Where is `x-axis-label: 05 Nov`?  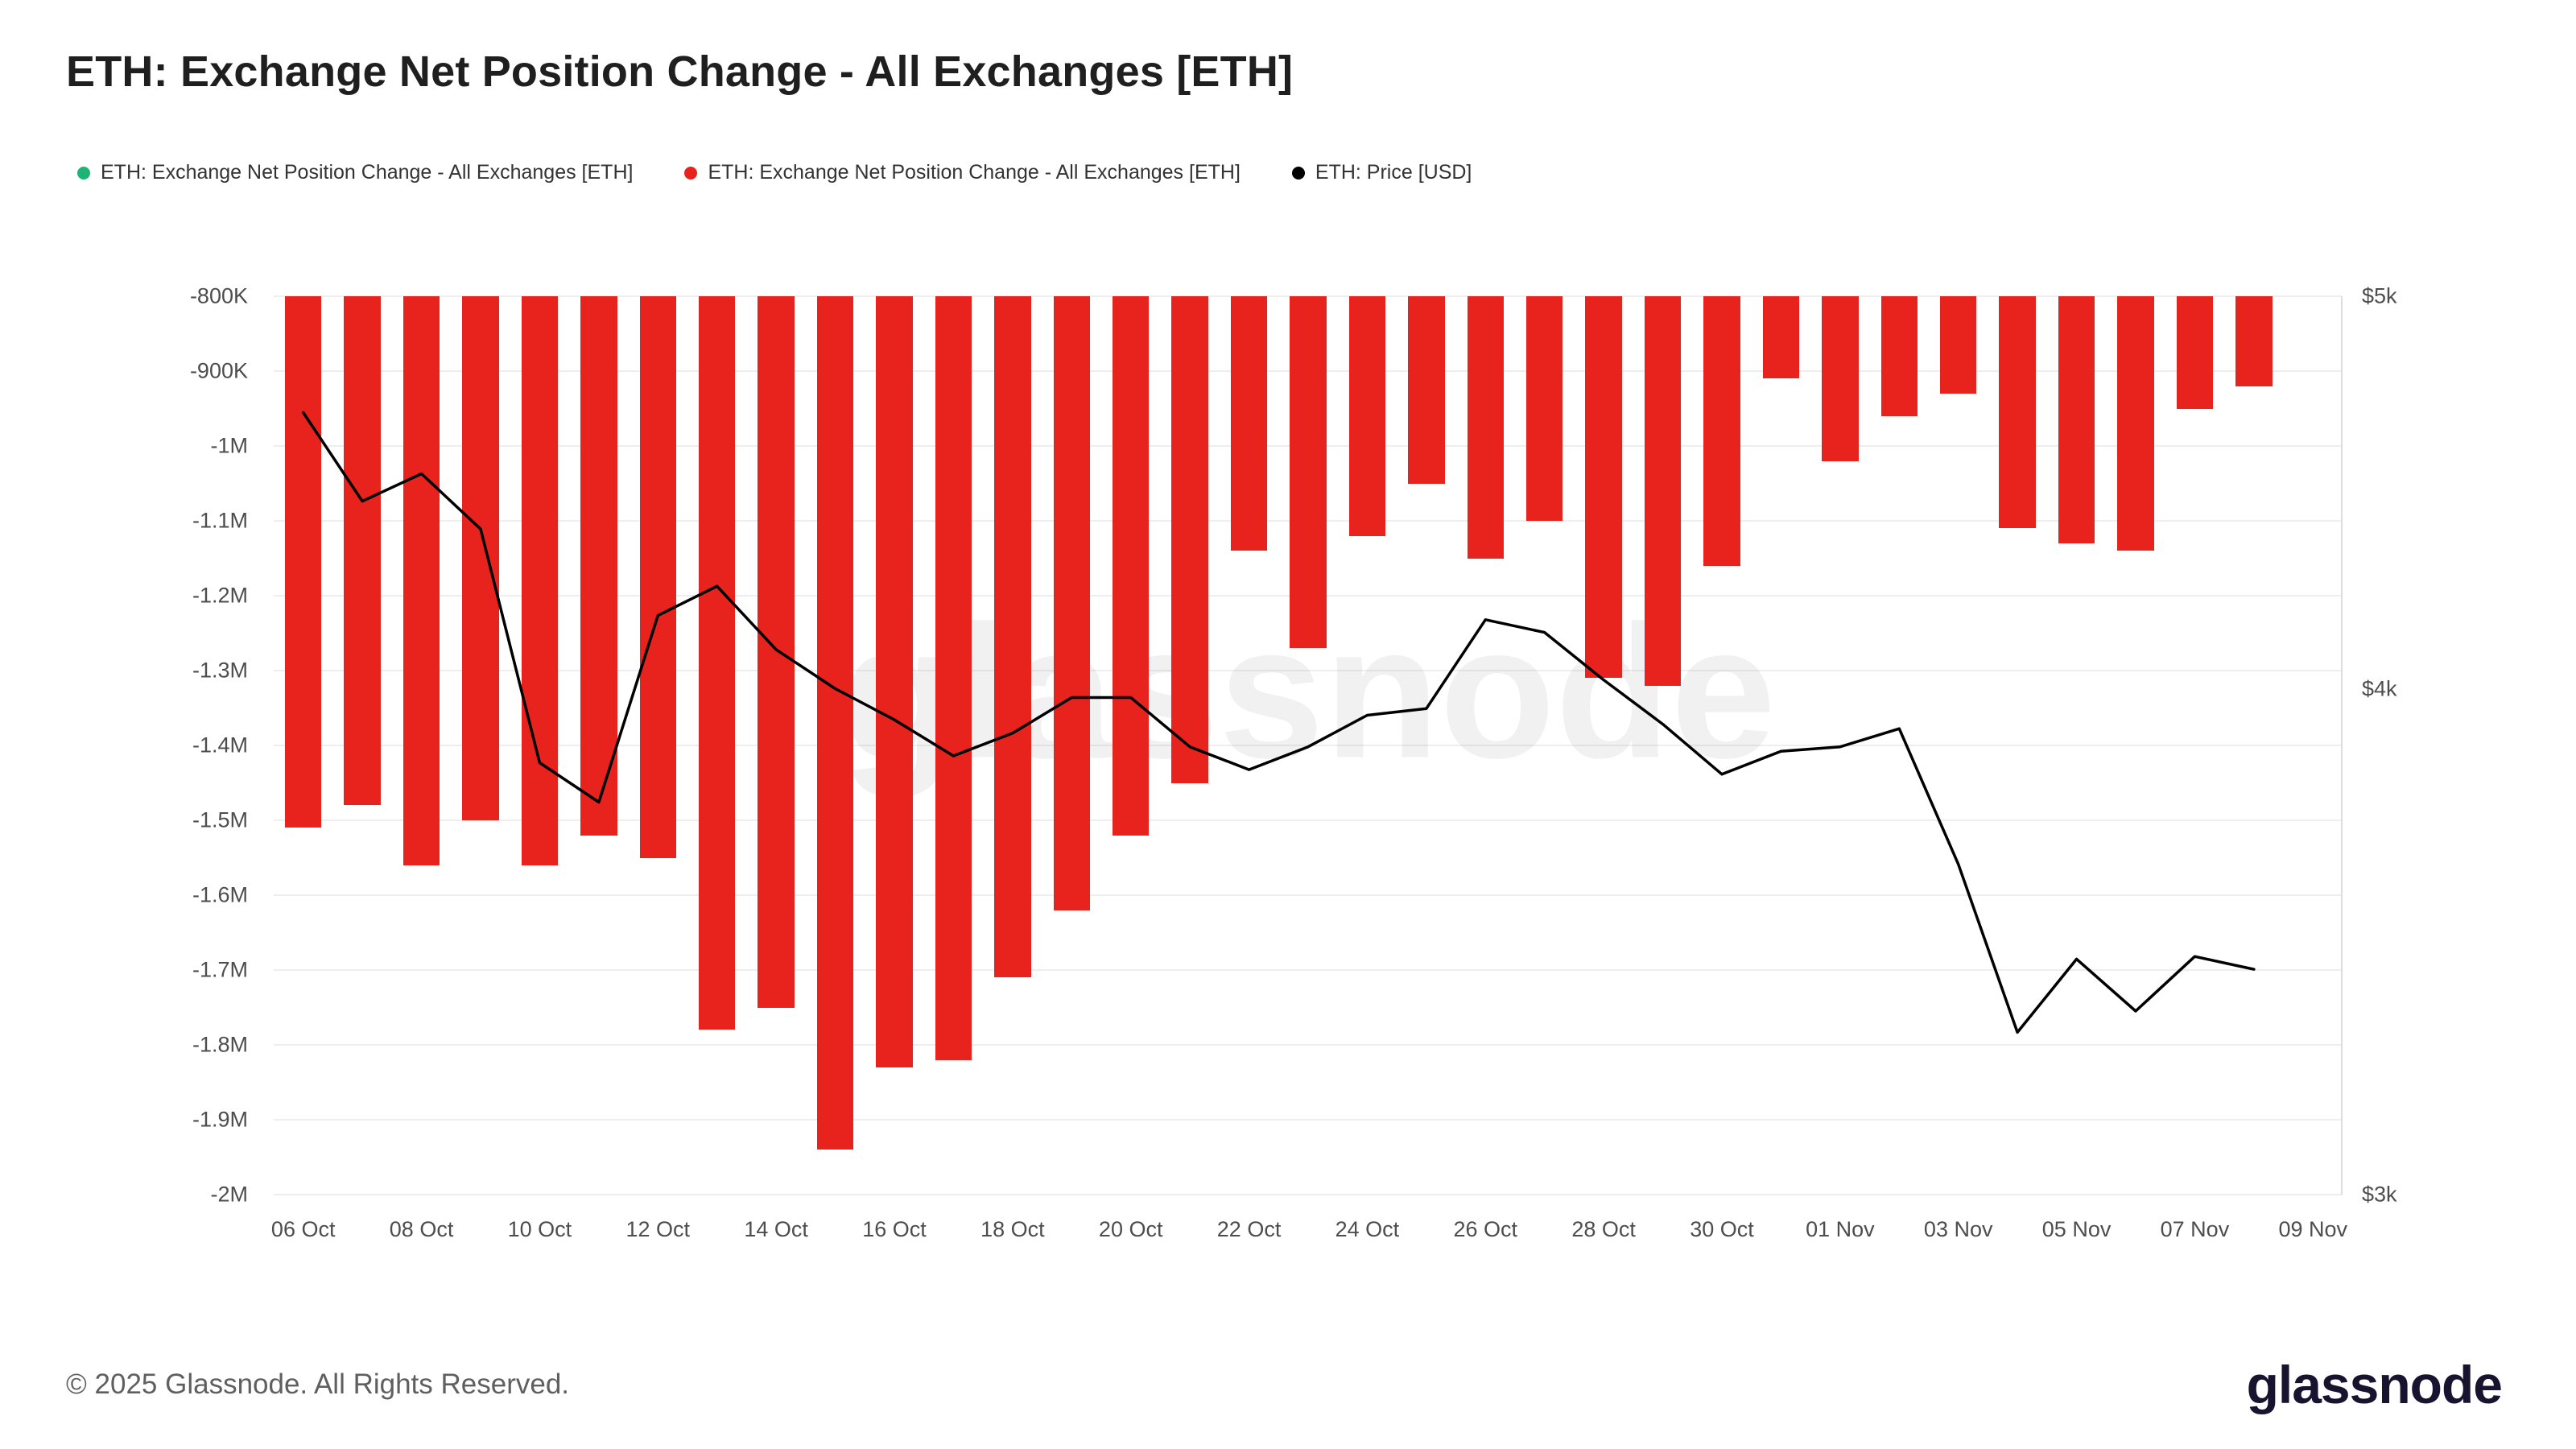
x-axis-label: 05 Nov is located at coordinates (2076, 1229).